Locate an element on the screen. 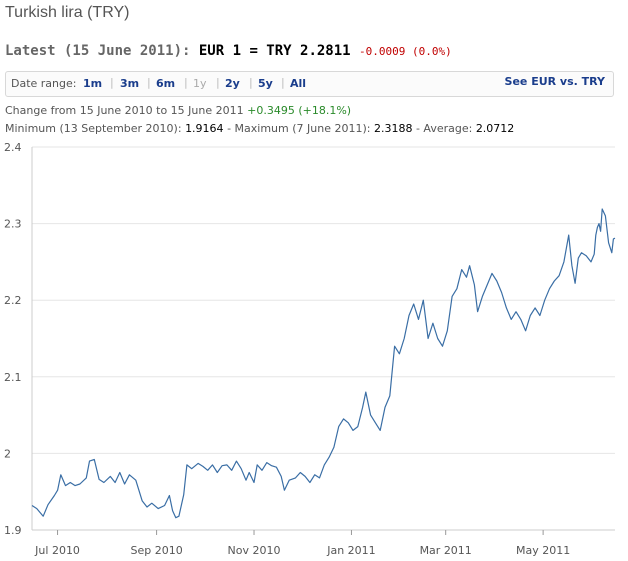 This screenshot has width=628, height=561. avg-label: - Average: is located at coordinates (444, 128).